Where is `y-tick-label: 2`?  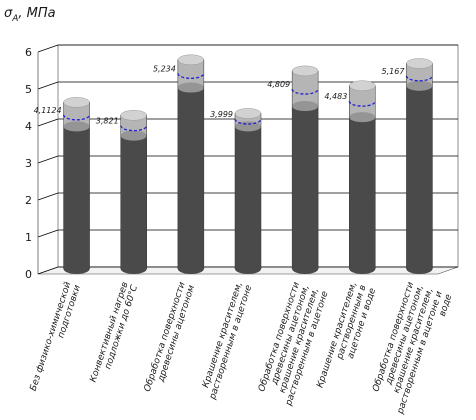
y-tick-label: 2 is located at coordinates (28, 200).